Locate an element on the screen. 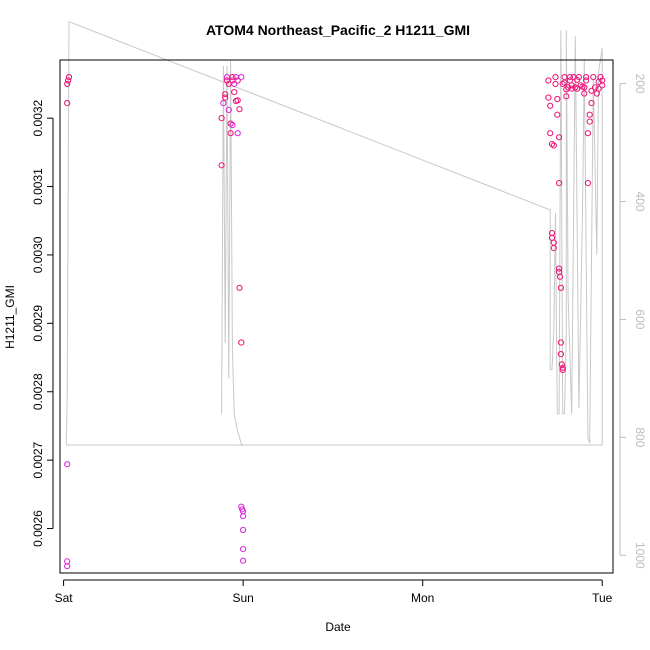  chart-title: ATOM4 Northeast_Pacific_2 H1211_GMI is located at coordinates (338, 30).